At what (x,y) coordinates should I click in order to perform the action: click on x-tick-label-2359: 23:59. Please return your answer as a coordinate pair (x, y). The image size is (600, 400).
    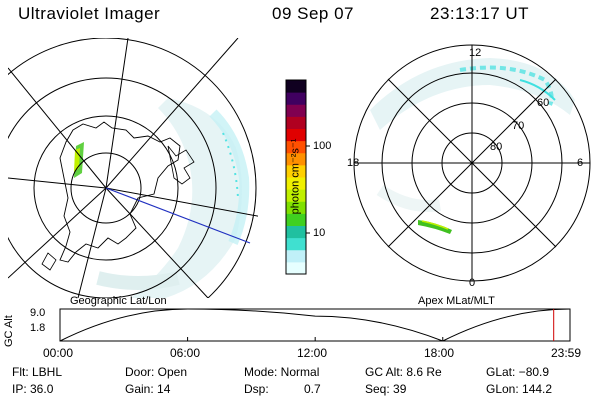
    Looking at the image, I should click on (566, 353).